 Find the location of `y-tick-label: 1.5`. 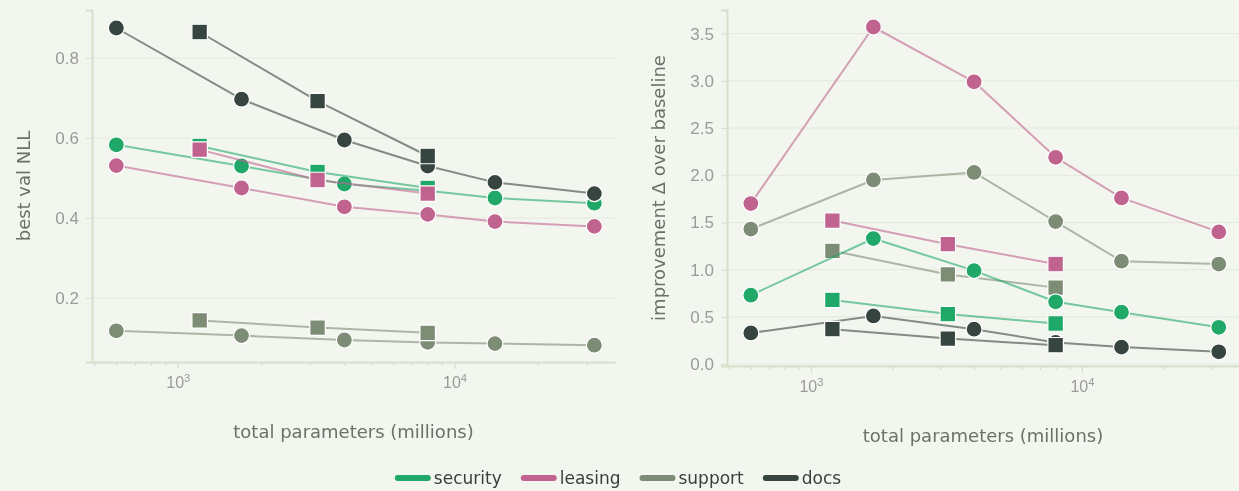

y-tick-label: 1.5 is located at coordinates (702, 223).